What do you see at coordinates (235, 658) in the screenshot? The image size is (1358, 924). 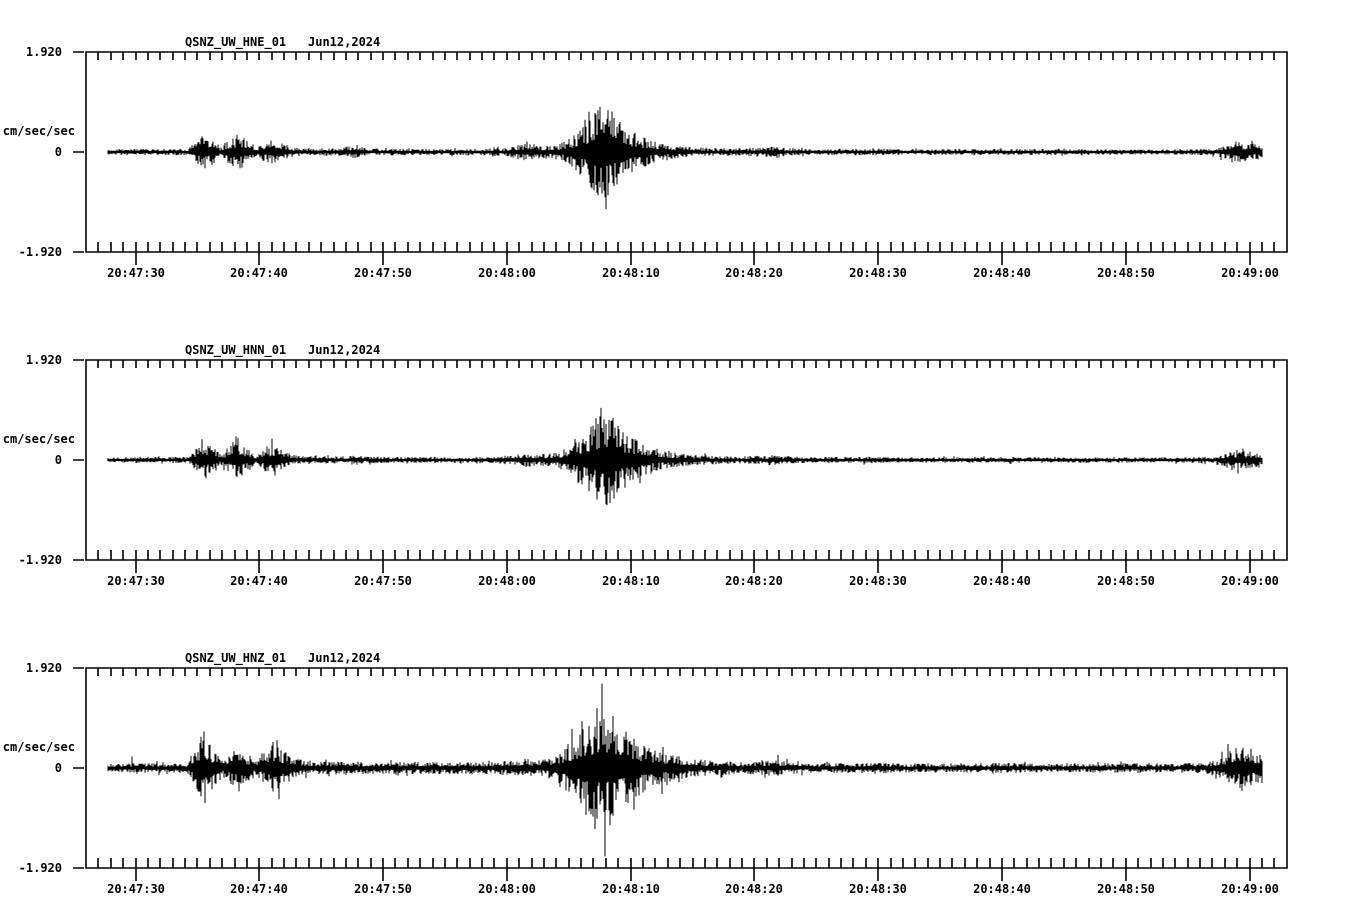 I see `panel-title: QSNZ_UW_HNZ_01` at bounding box center [235, 658].